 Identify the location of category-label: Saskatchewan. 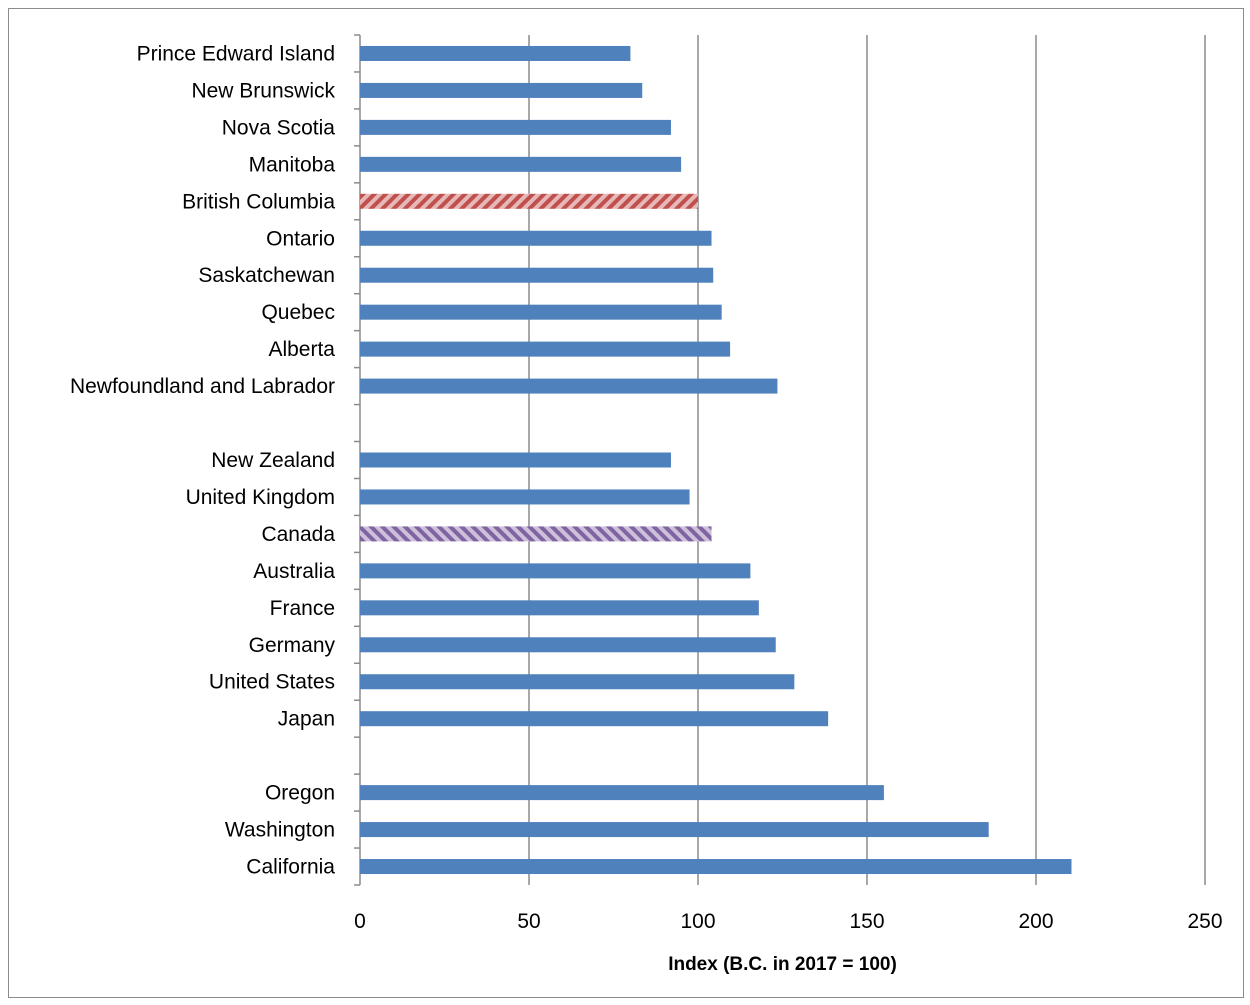
(266, 275).